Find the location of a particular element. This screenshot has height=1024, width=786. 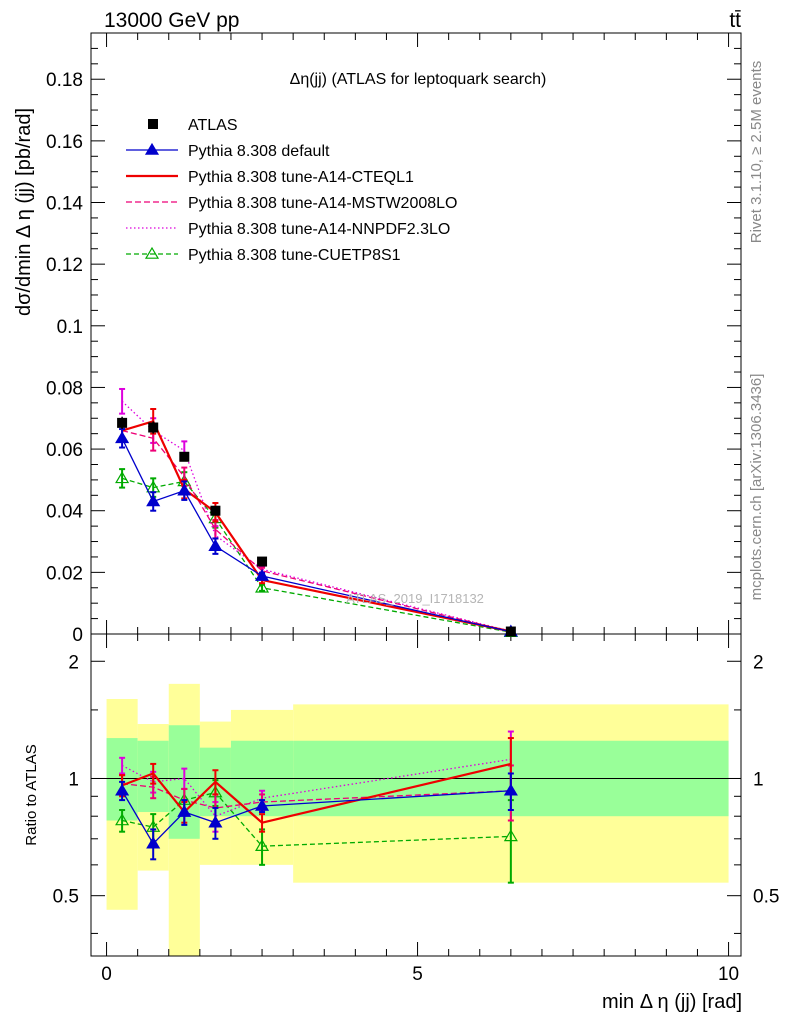

legend-label: Pythia 8.308 tune-A14-NNPDF2.3LO is located at coordinates (319, 229).